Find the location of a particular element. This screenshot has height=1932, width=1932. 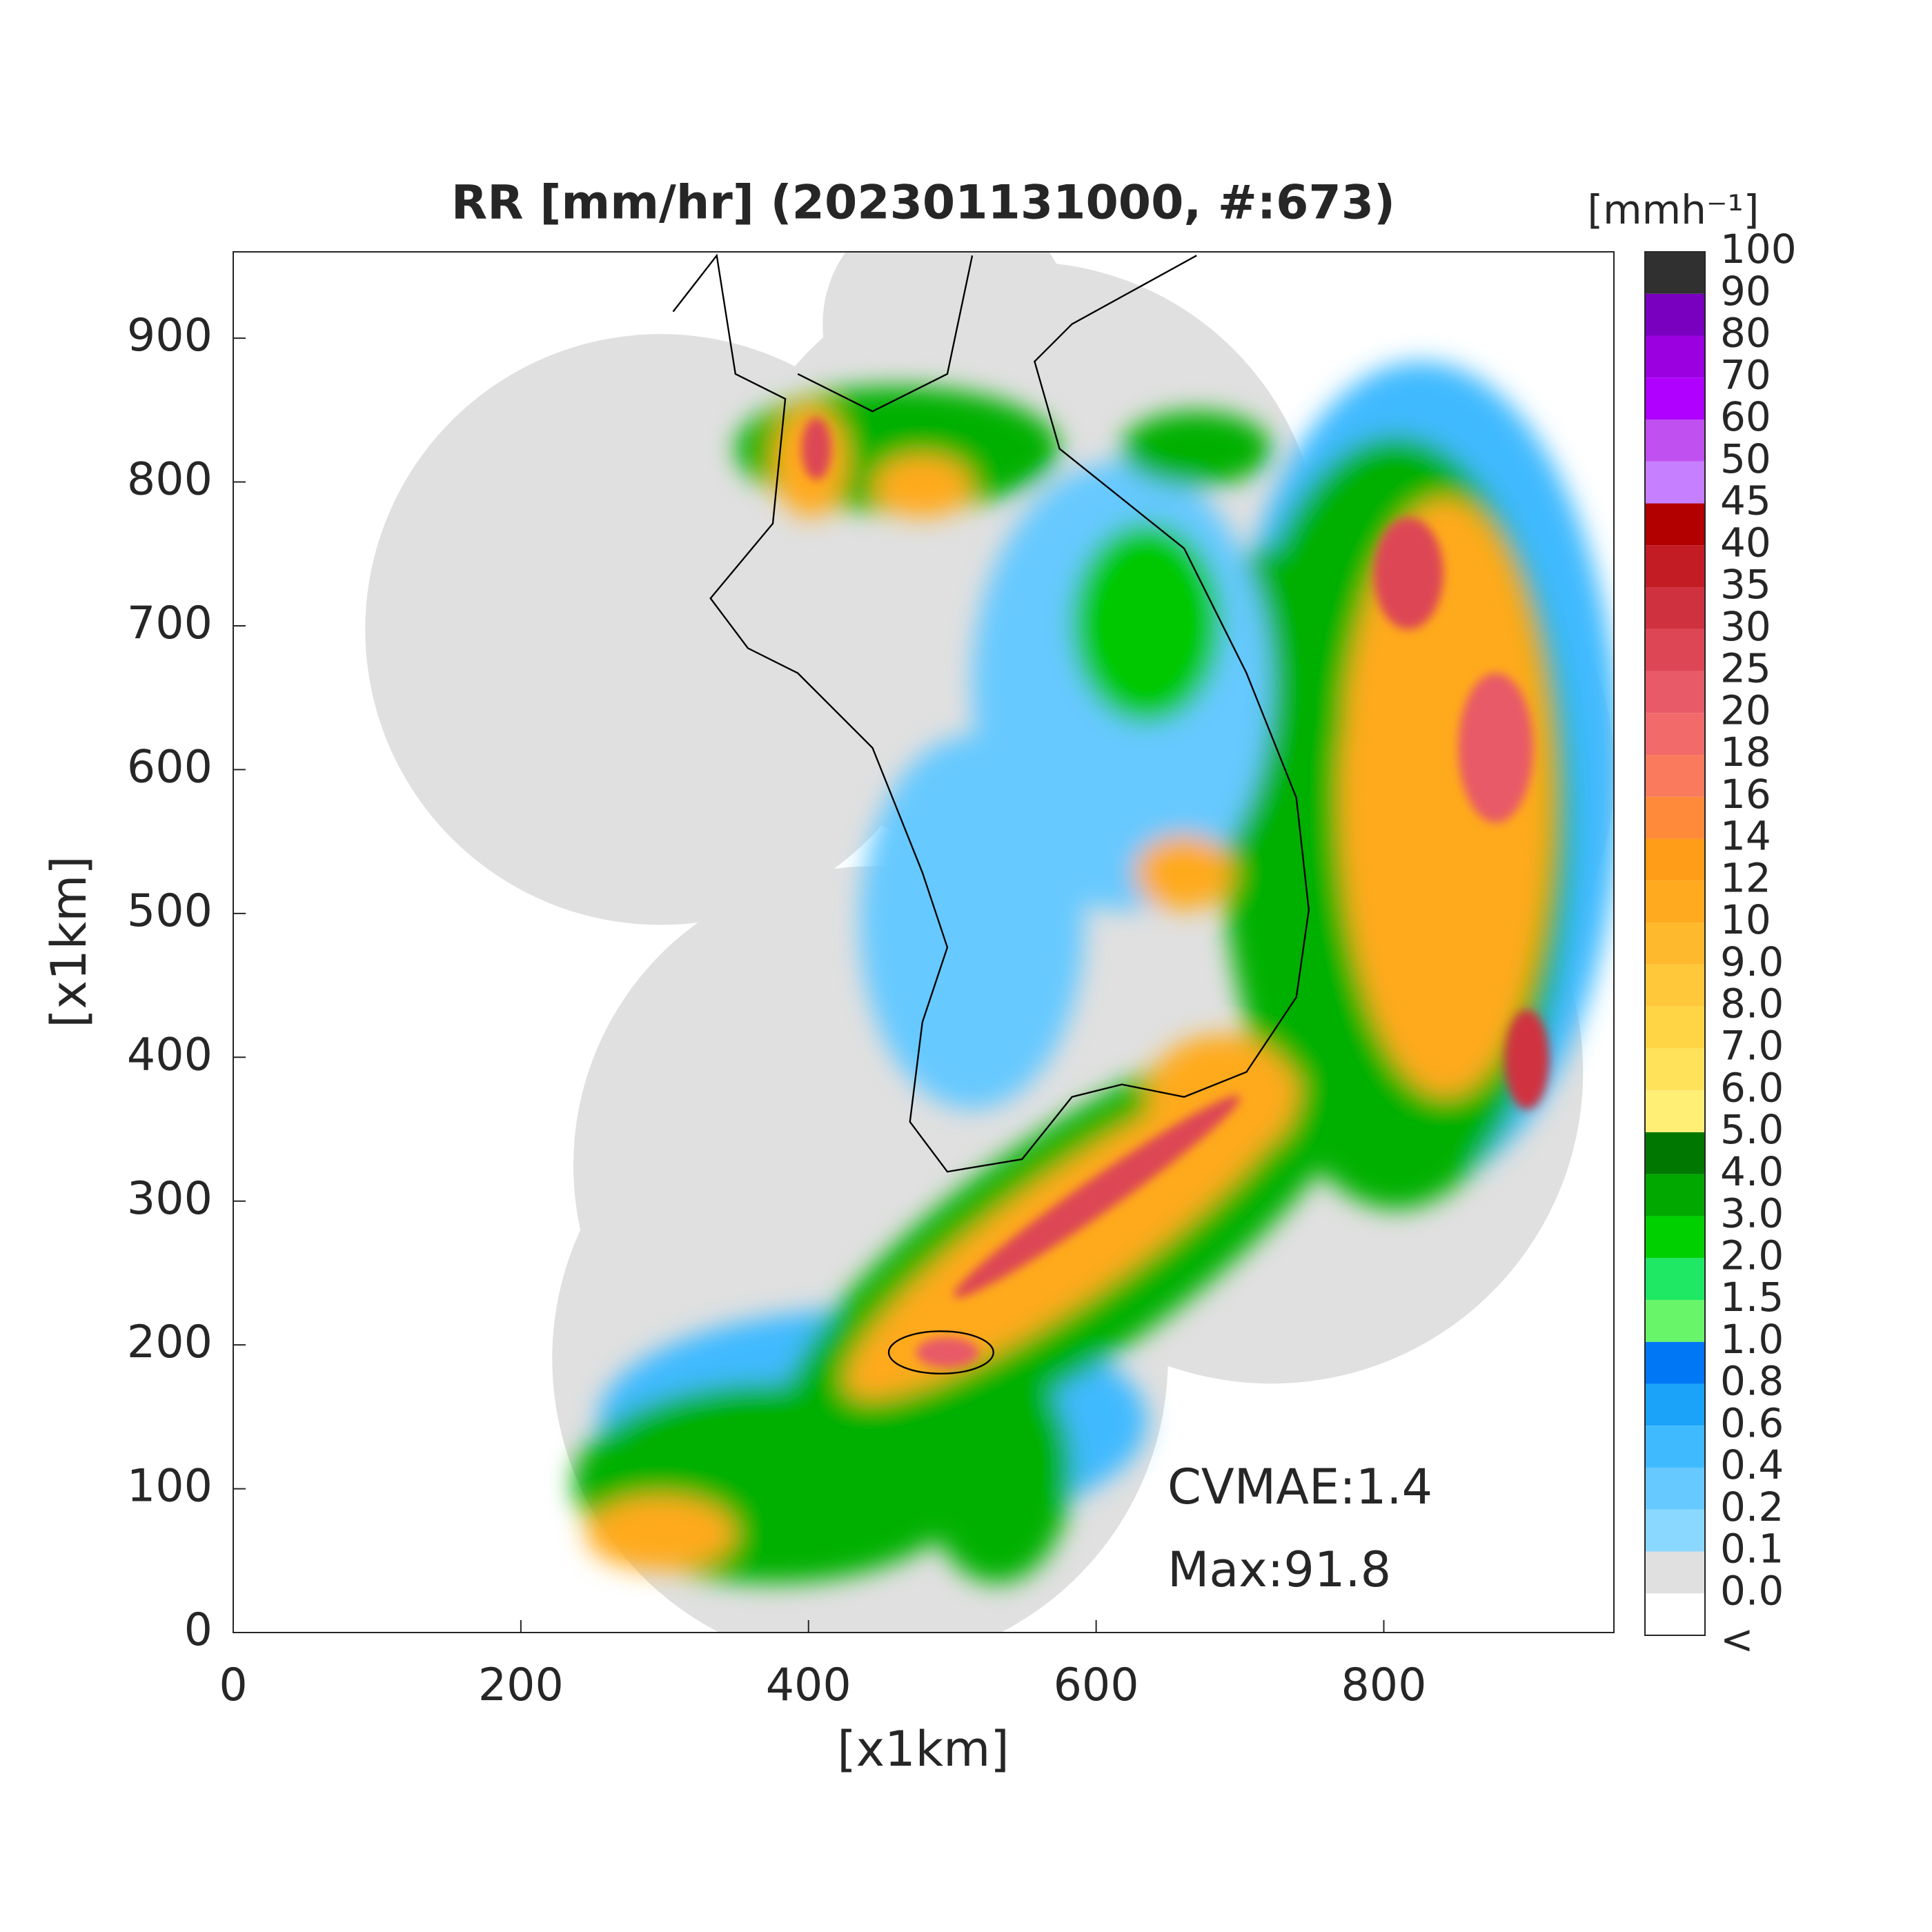

colorbar-label: 50 is located at coordinates (1745, 458).